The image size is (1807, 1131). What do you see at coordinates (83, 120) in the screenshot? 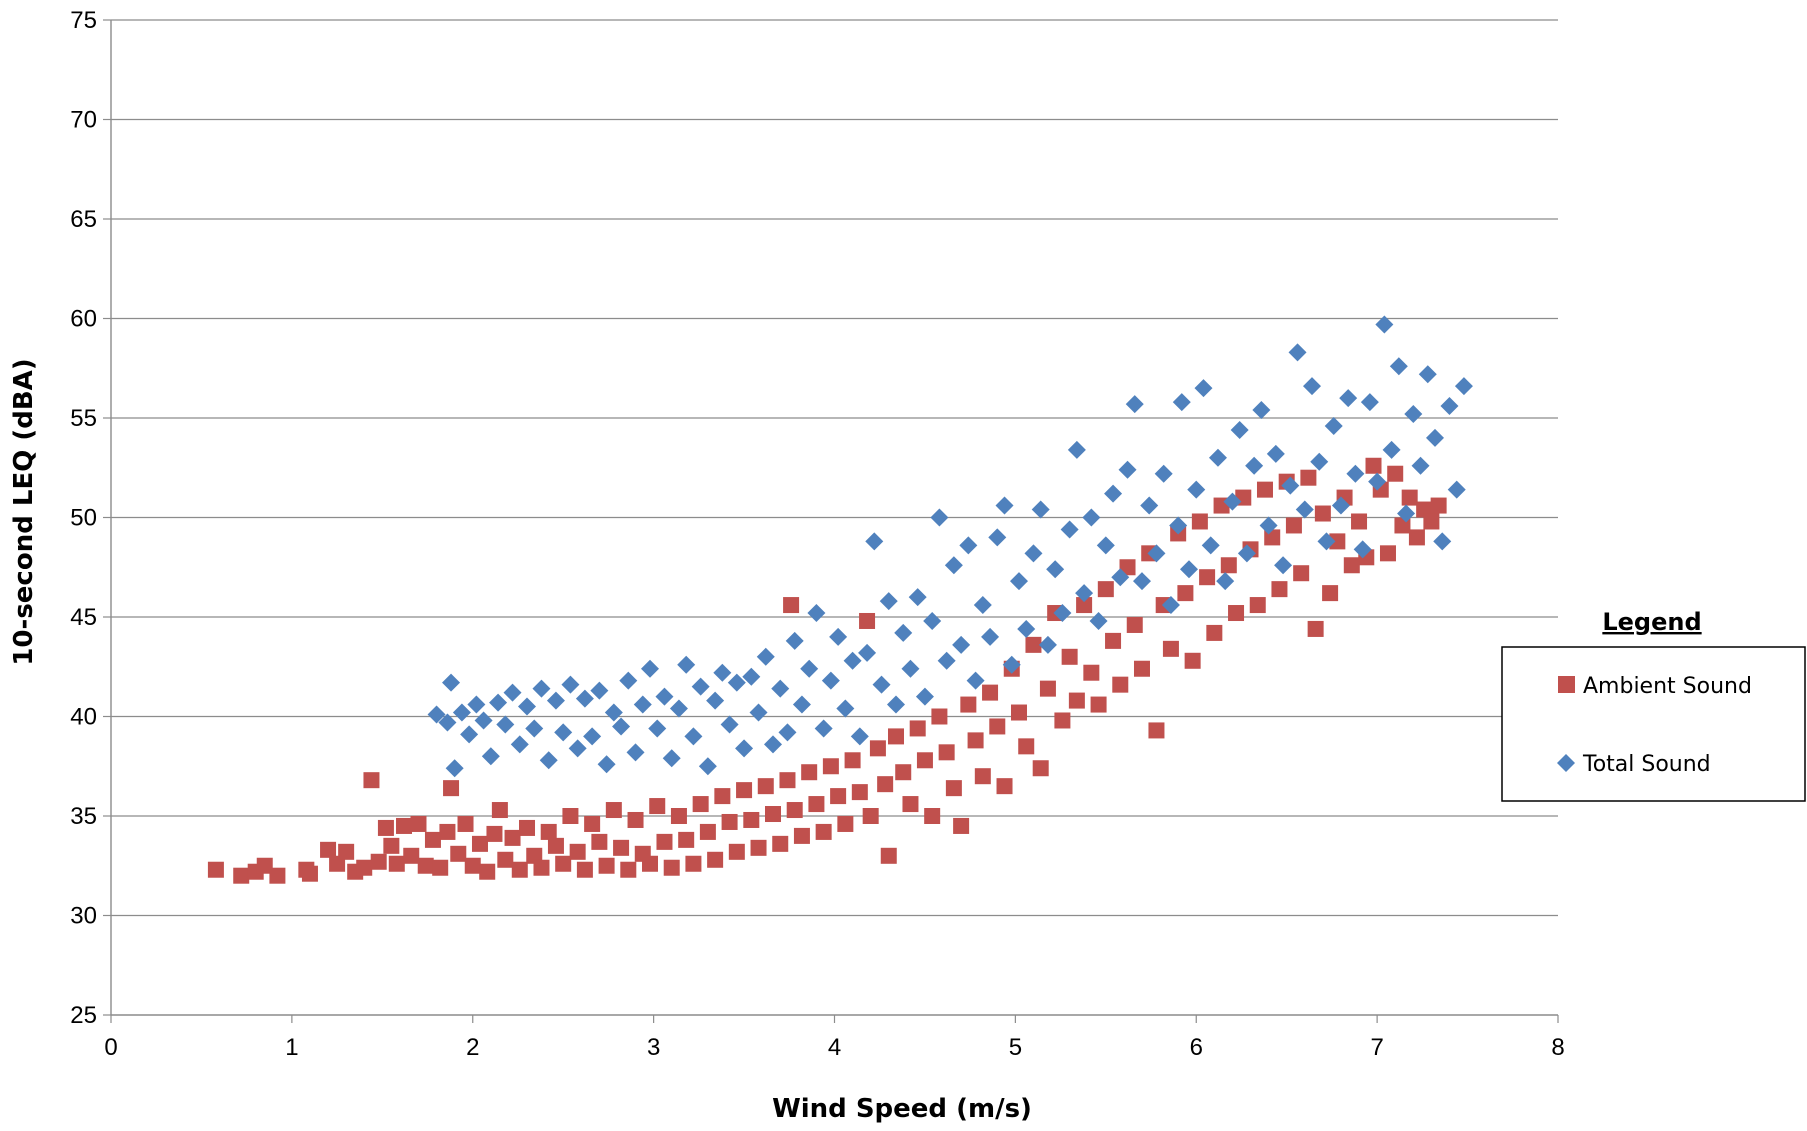
I see `y-tick-label: 70` at bounding box center [83, 120].